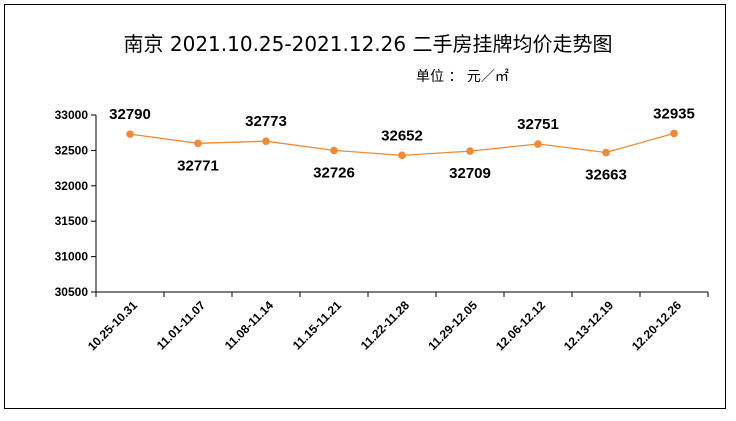 The height and width of the screenshot is (421, 736). What do you see at coordinates (462, 77) in the screenshot?
I see `unit-label: 单位 ： 元／㎡` at bounding box center [462, 77].